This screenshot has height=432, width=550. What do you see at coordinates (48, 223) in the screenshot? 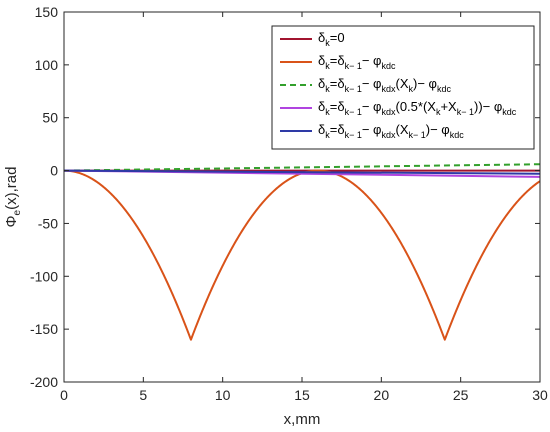
I see `y-tick-label: -50` at bounding box center [48, 223].